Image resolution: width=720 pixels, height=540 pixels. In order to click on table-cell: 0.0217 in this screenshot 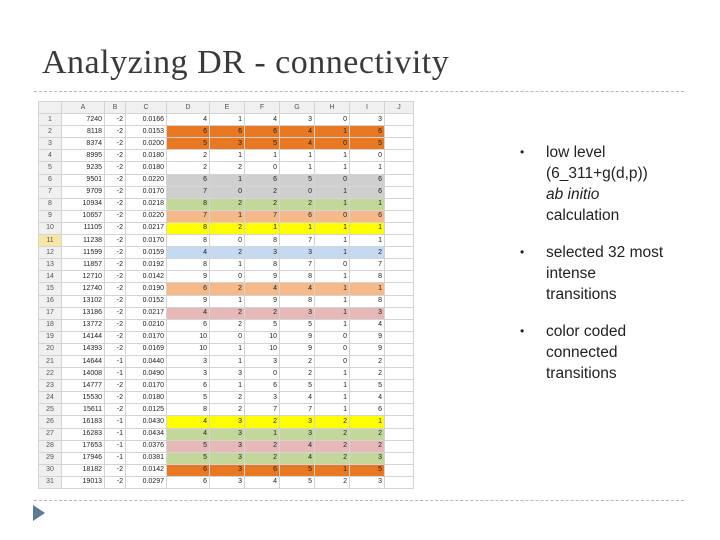, I will do `click(146, 313)`.